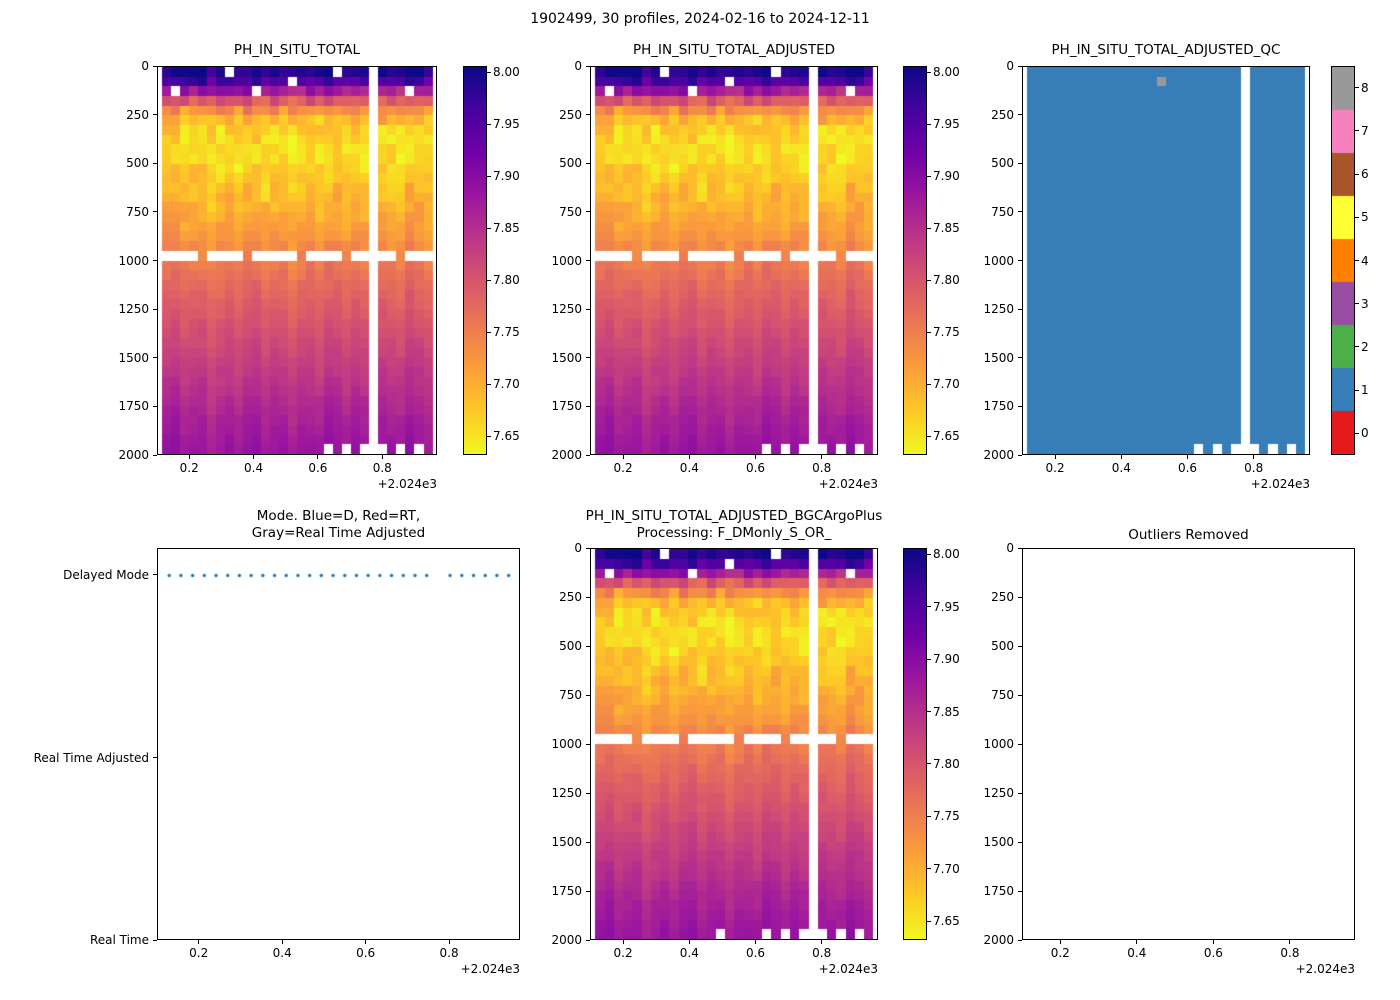 The width and height of the screenshot is (1400, 1000). Describe the element at coordinates (946, 921) in the screenshot. I see `colorbar-tick-label: 7.65` at that location.